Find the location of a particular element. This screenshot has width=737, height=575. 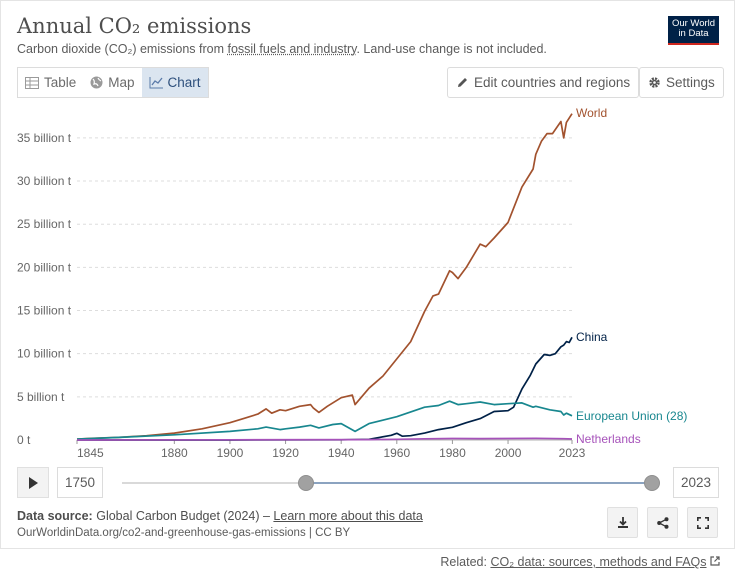

subtitle-link: fossil fuels and industry is located at coordinates (292, 49).